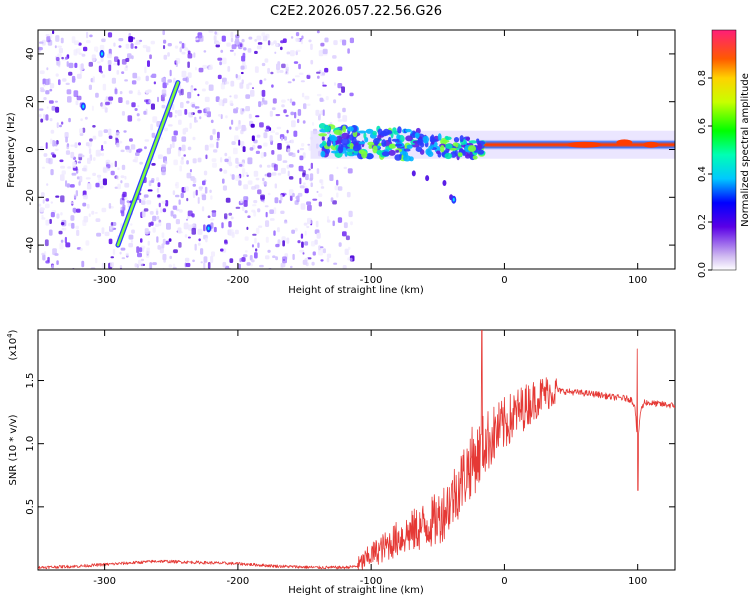 This screenshot has width=750, height=600. What do you see at coordinates (371, 581) in the screenshot?
I see `x-tick-label: -100` at bounding box center [371, 581].